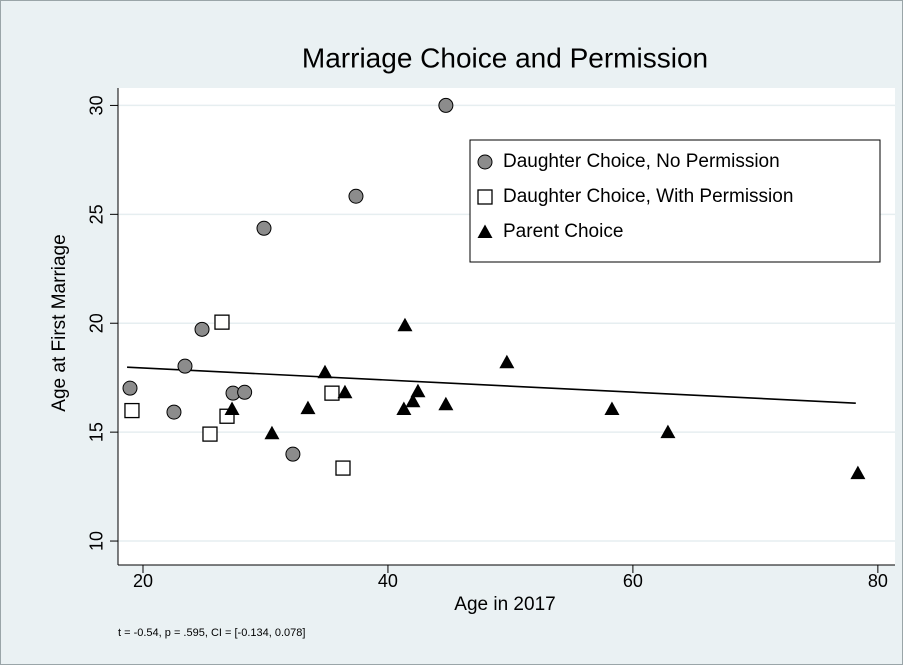  I want to click on y-tick-label: 15, so click(97, 432).